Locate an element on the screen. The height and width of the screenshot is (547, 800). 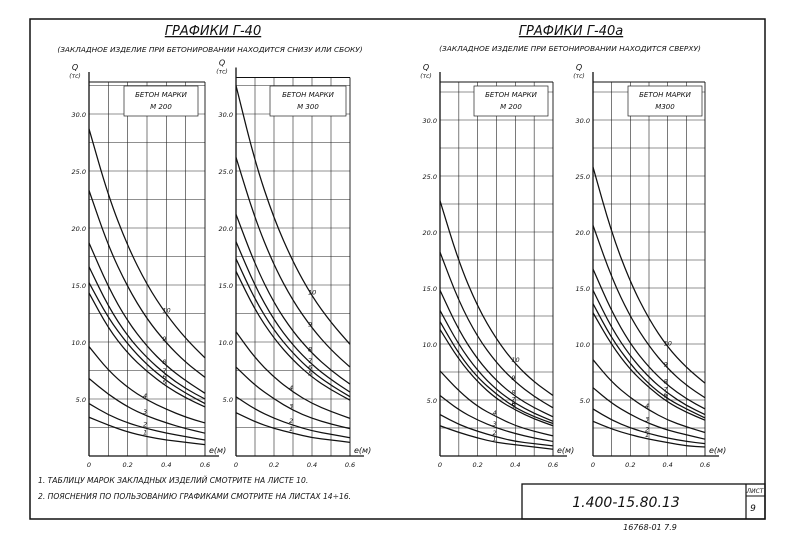
curve-label-6: 6 is located at coordinates (513, 404).